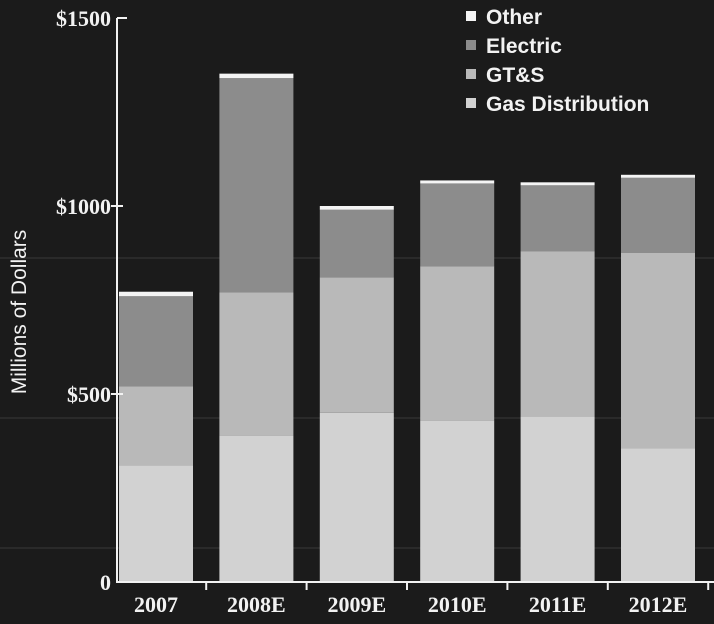 This screenshot has height=624, width=714. What do you see at coordinates (356, 497) in the screenshot?
I see `bar-segment-gas-distribution-2009e` at bounding box center [356, 497].